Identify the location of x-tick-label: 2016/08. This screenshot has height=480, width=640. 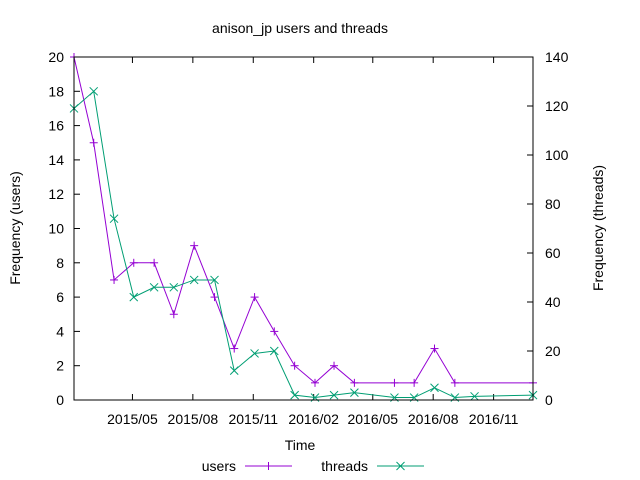
(433, 419).